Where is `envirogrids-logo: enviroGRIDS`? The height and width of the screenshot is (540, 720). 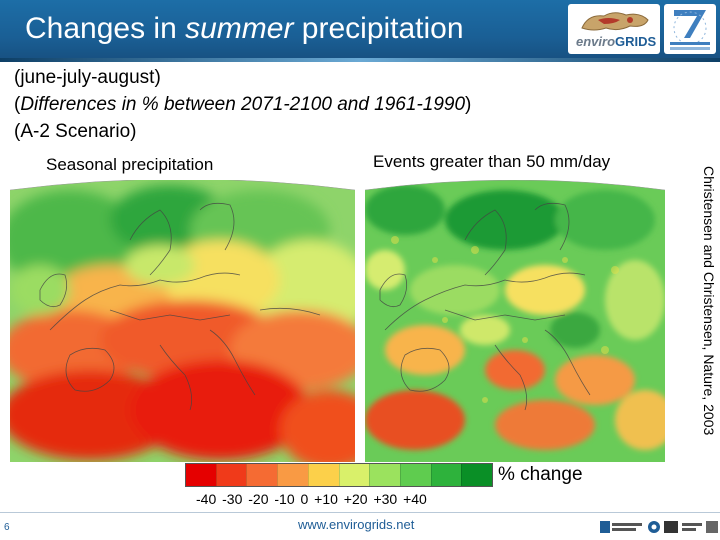 envirogrids-logo: enviroGRIDS is located at coordinates (614, 29).